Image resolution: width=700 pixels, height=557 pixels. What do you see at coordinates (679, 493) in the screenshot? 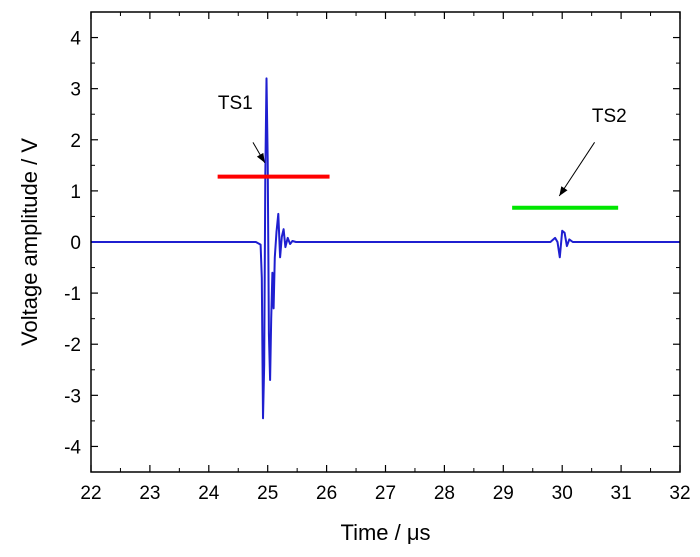
I see `x-tick-label: 32` at bounding box center [679, 493].